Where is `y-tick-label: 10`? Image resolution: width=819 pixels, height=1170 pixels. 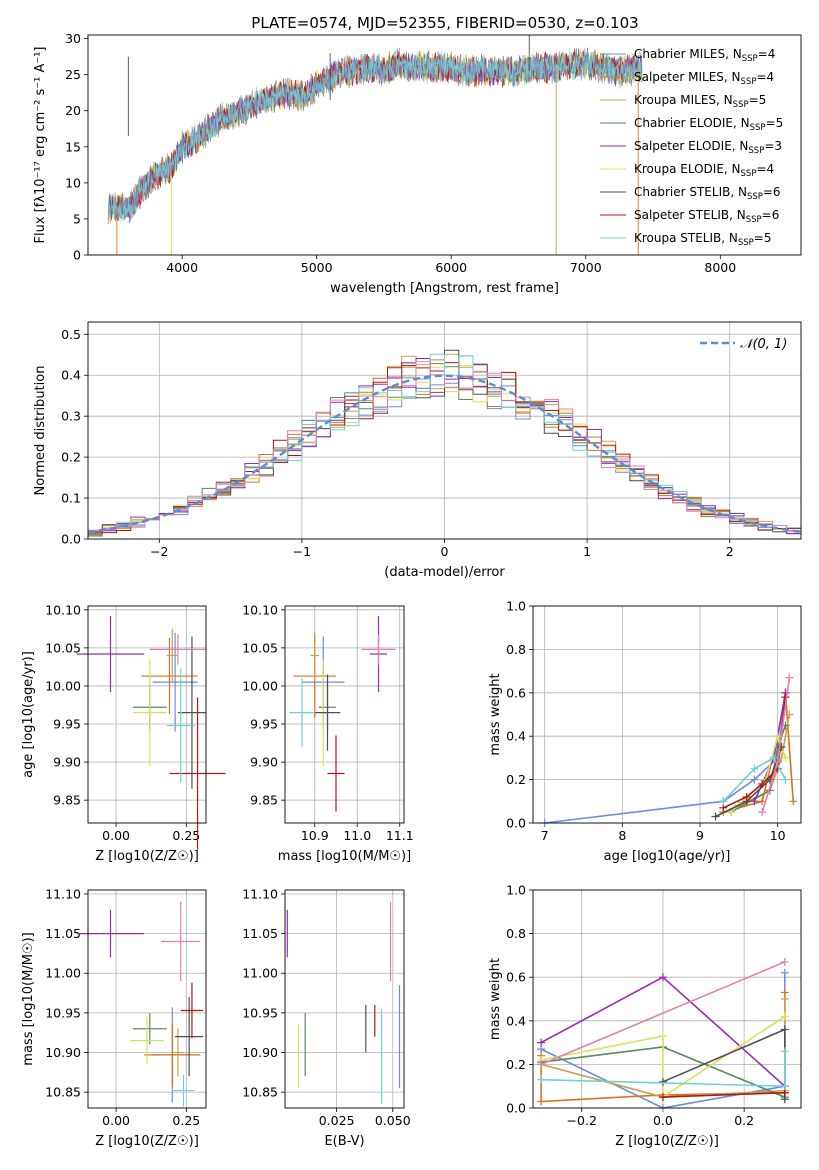 y-tick-label: 10 is located at coordinates (73, 182).